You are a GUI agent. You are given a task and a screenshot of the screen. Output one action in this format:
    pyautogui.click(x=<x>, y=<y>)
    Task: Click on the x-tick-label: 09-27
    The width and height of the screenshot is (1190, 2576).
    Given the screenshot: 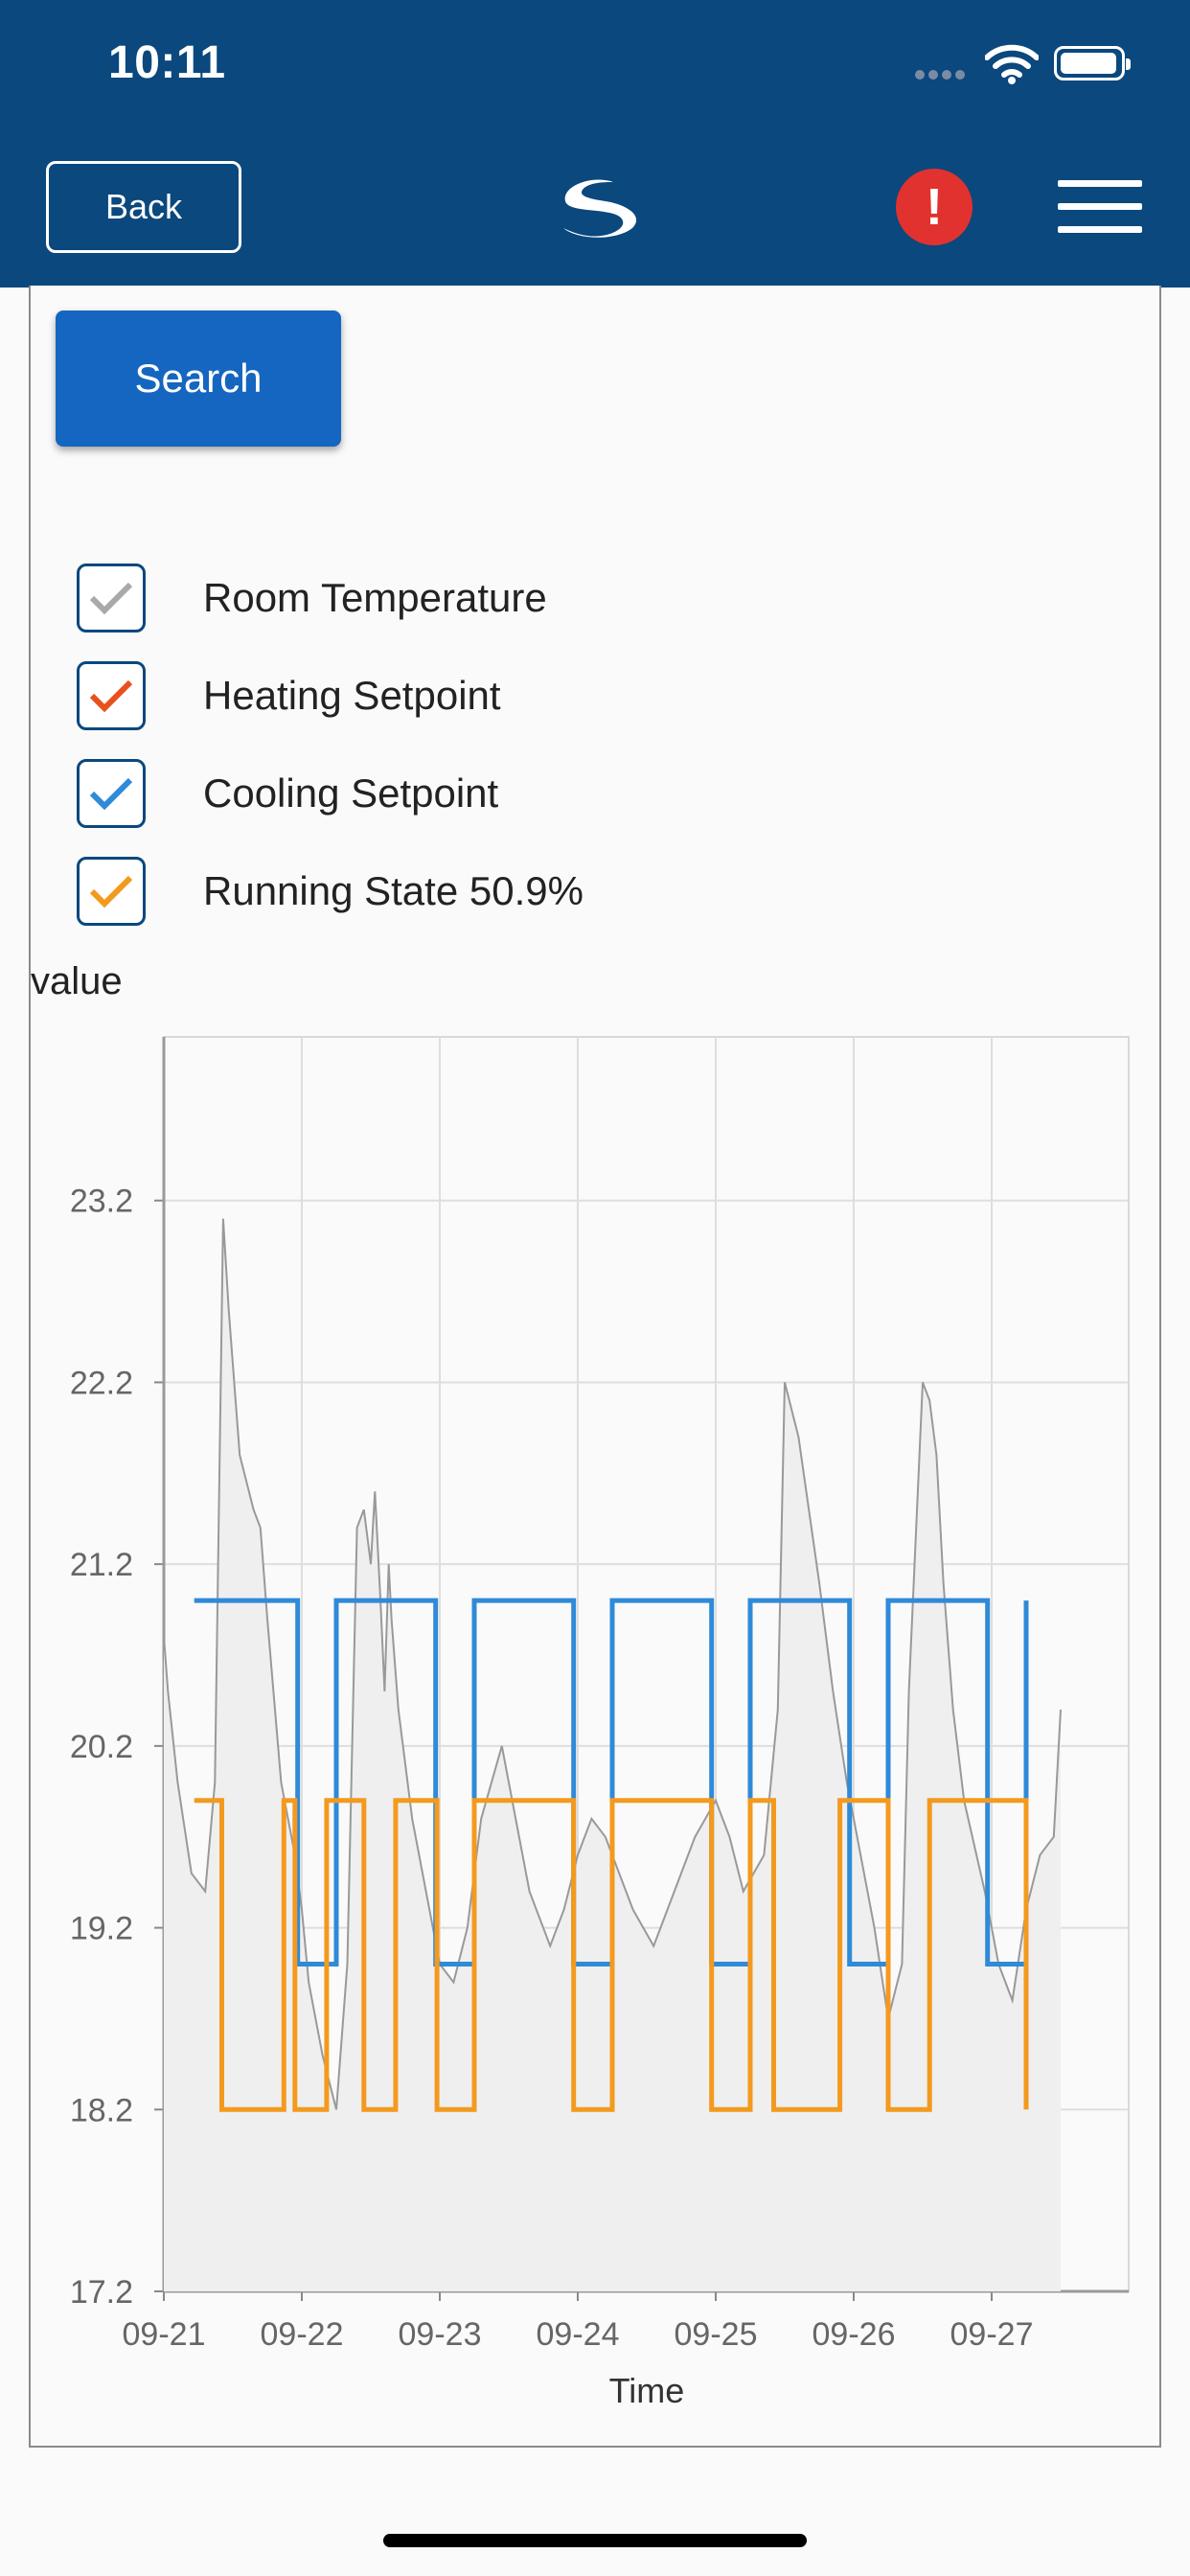 What is the action you would take?
    pyautogui.click(x=992, y=2334)
    